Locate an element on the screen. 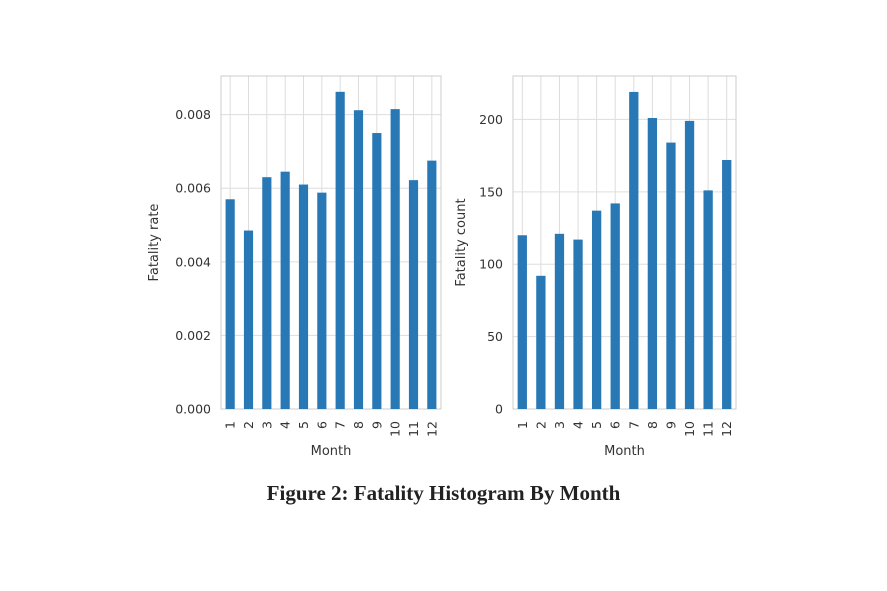 This screenshot has width=887, height=591. y-axis-label: Fatality rate is located at coordinates (154, 243).